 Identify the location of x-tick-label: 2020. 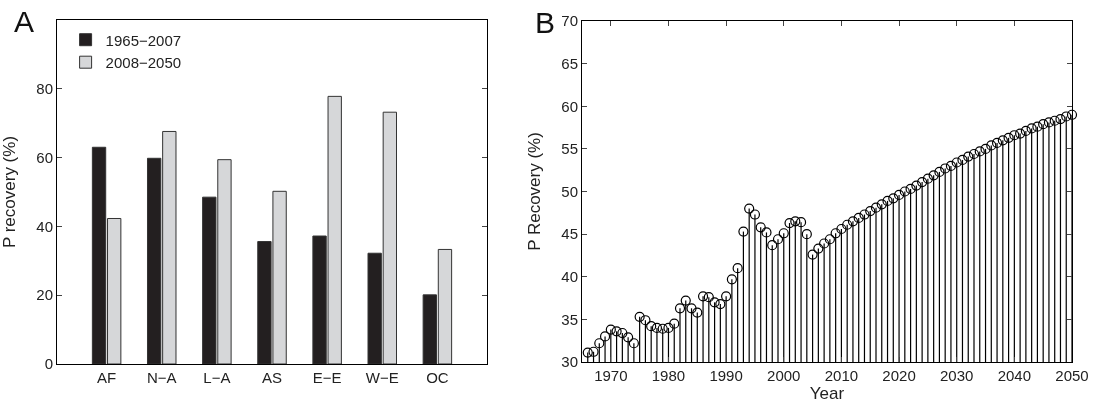
(899, 375).